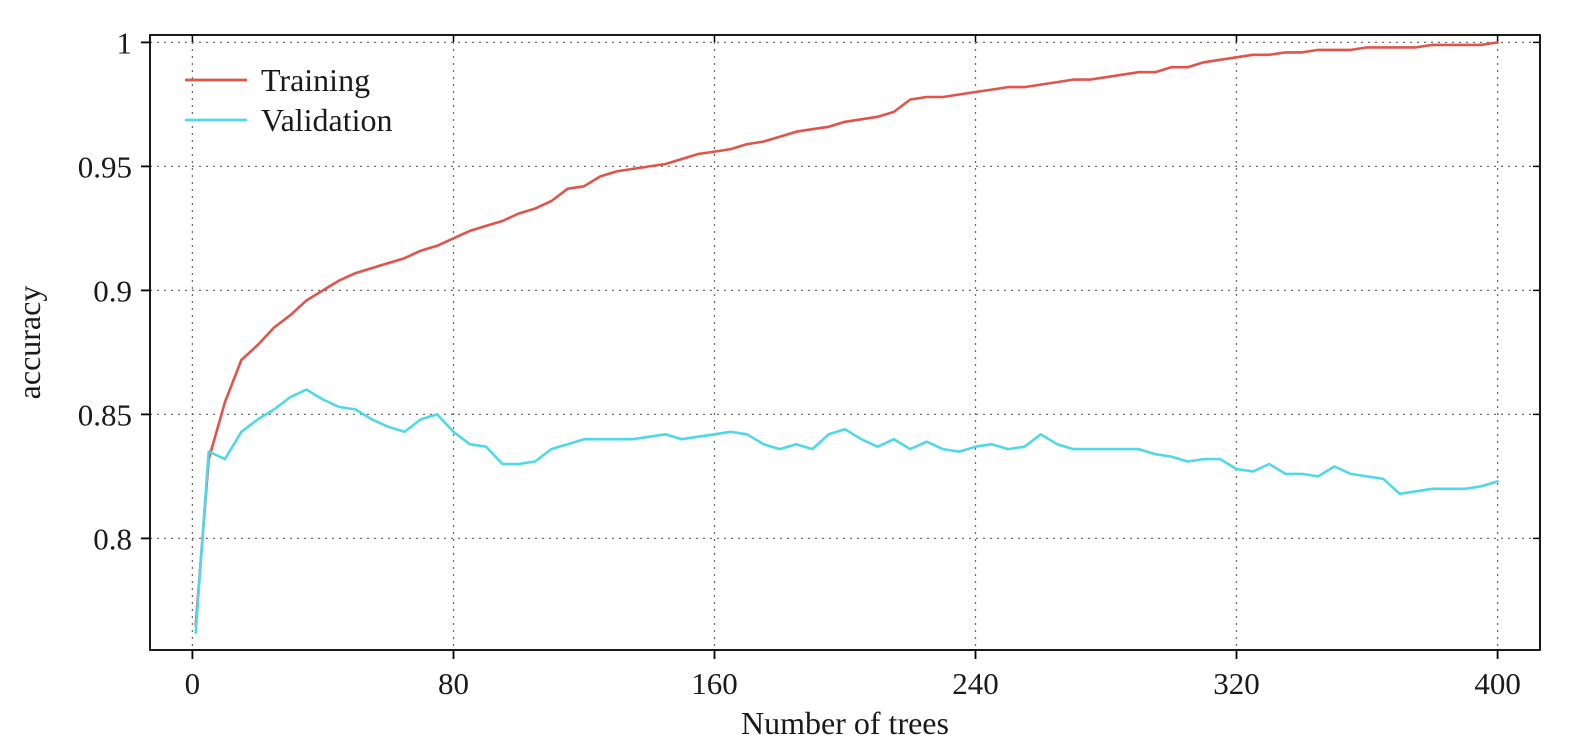 The height and width of the screenshot is (746, 1596). What do you see at coordinates (845, 723) in the screenshot?
I see `x-axis-label: Number of trees` at bounding box center [845, 723].